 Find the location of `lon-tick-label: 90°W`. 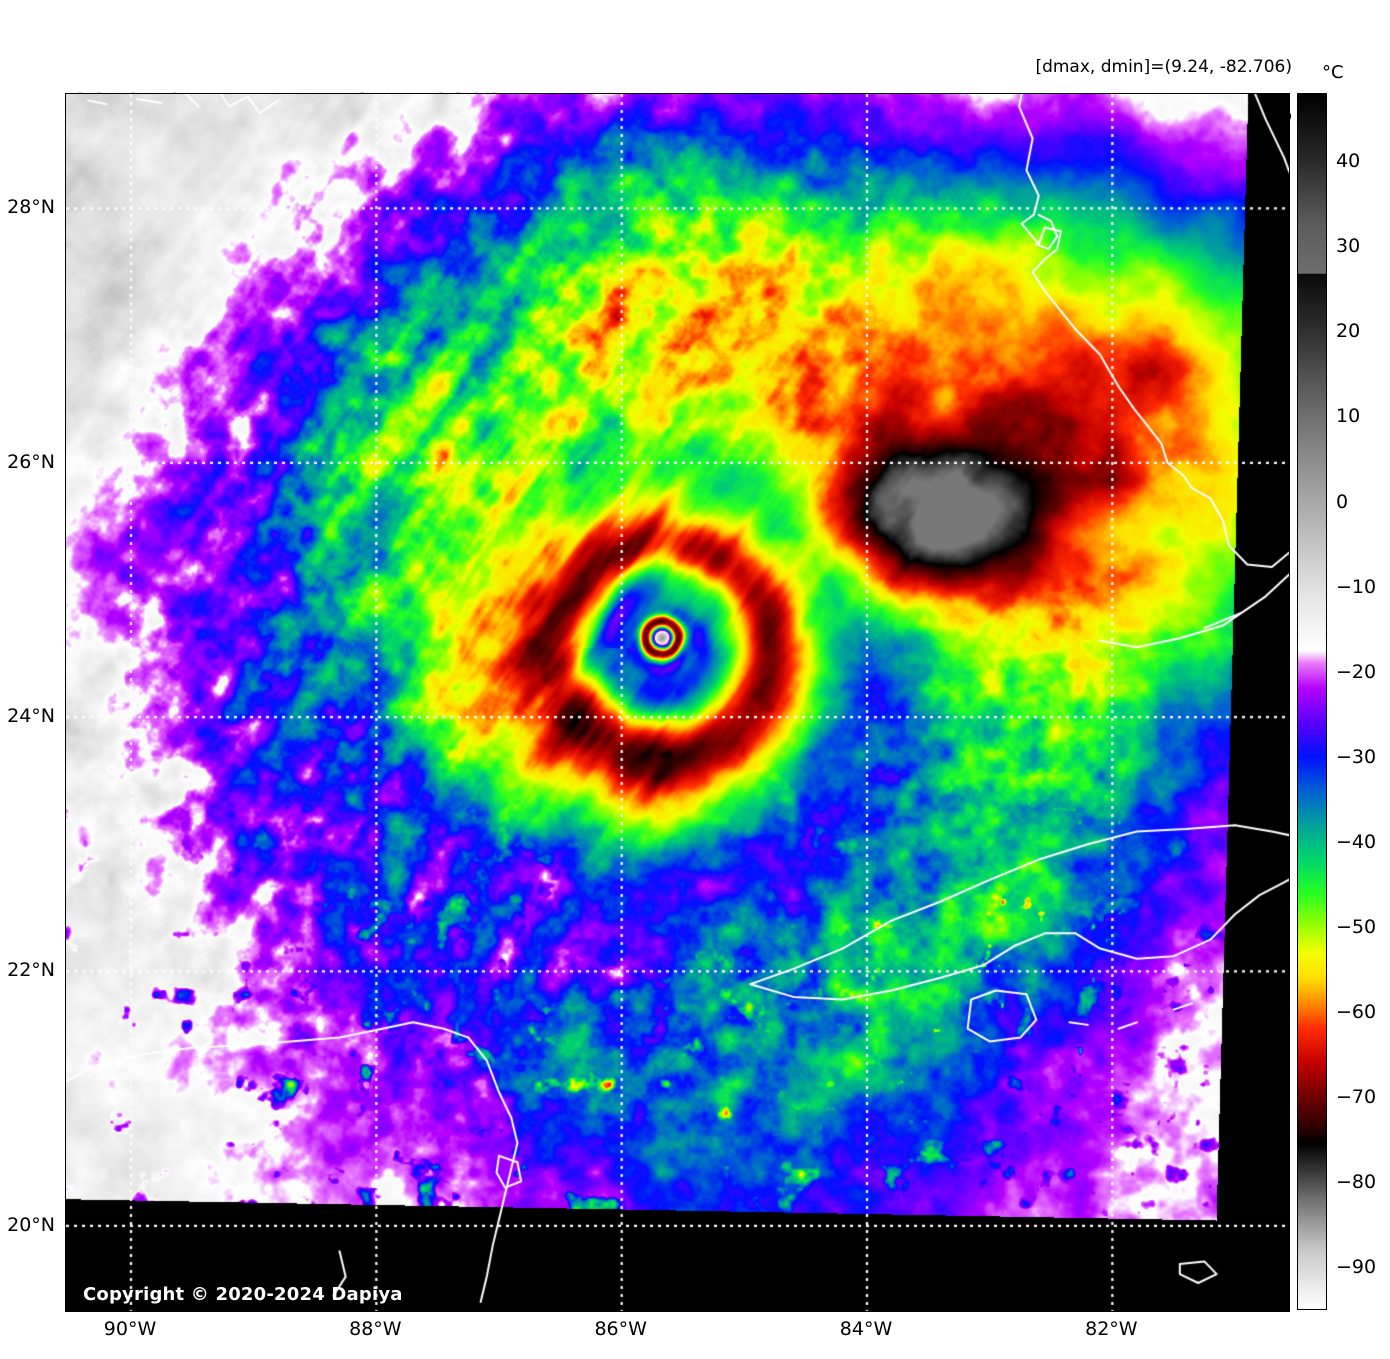

lon-tick-label: 90°W is located at coordinates (130, 1329).